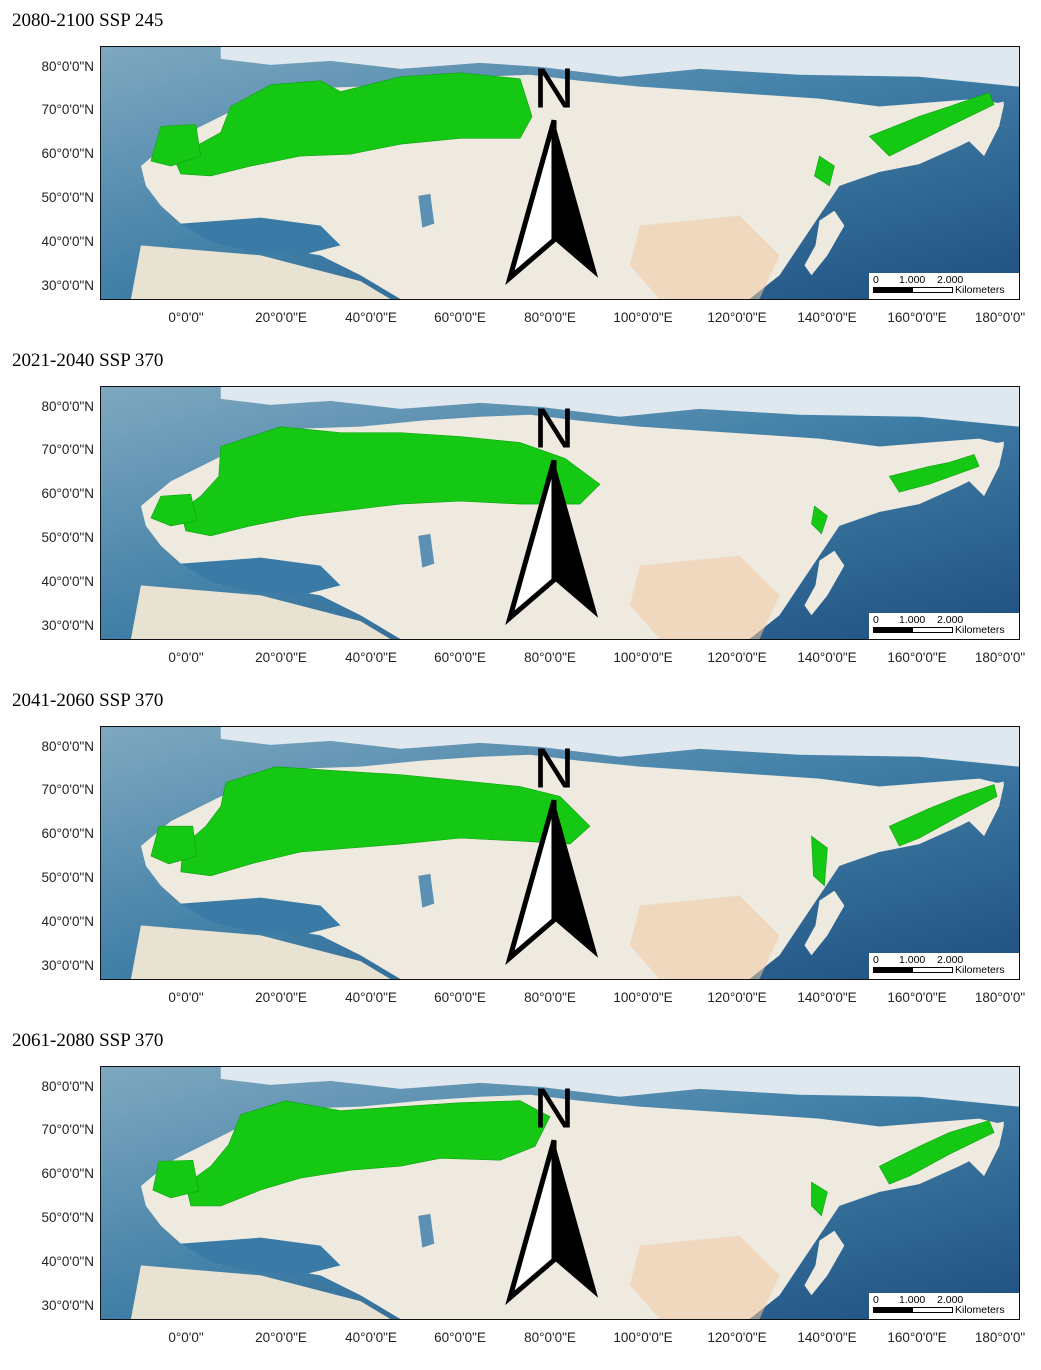 Image resolution: width=1041 pixels, height=1370 pixels. Describe the element at coordinates (737, 657) in the screenshot. I see `longitude-label: 120°0'0"E` at that location.